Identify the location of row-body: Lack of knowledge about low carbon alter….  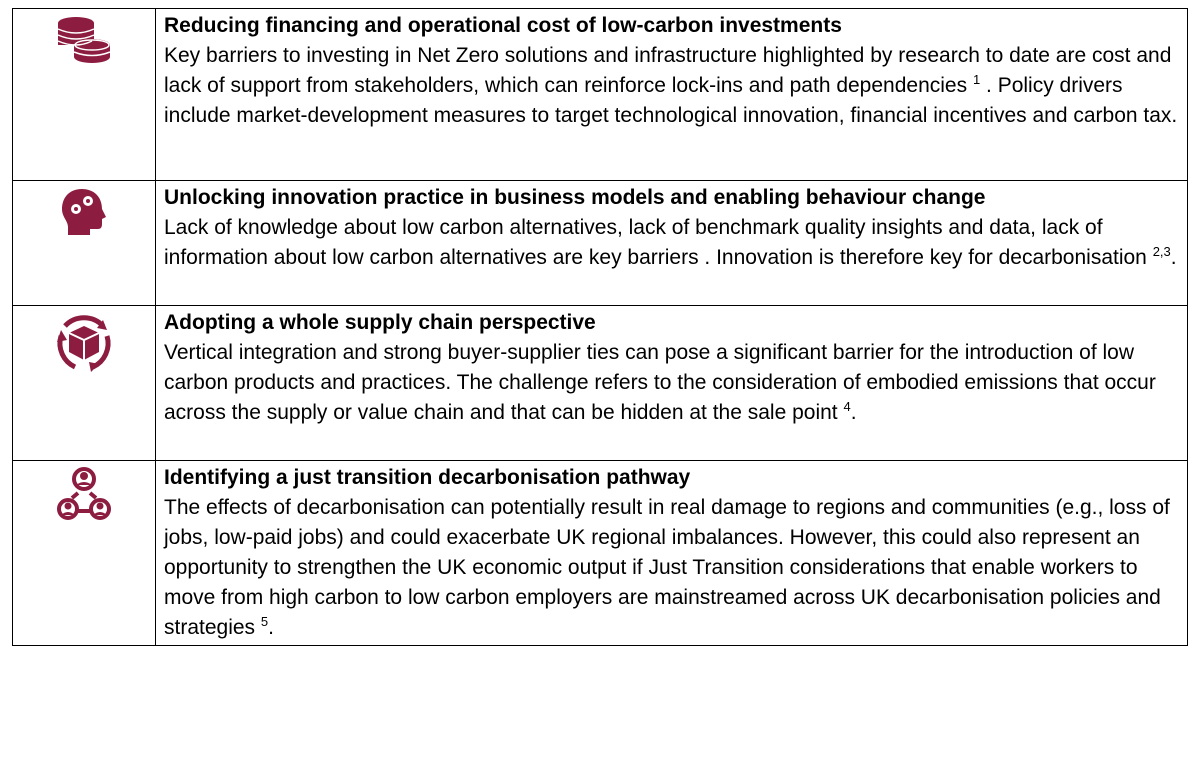
(671, 243).